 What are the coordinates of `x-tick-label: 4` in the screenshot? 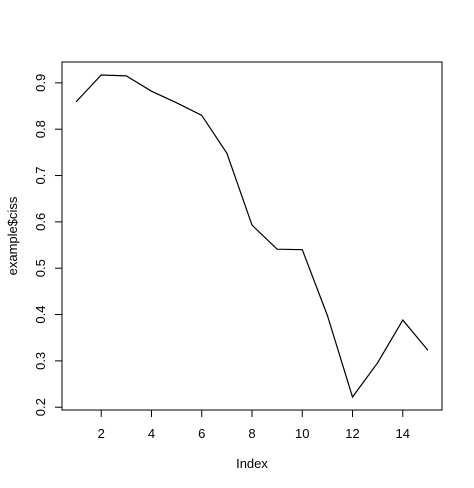 It's located at (151, 433).